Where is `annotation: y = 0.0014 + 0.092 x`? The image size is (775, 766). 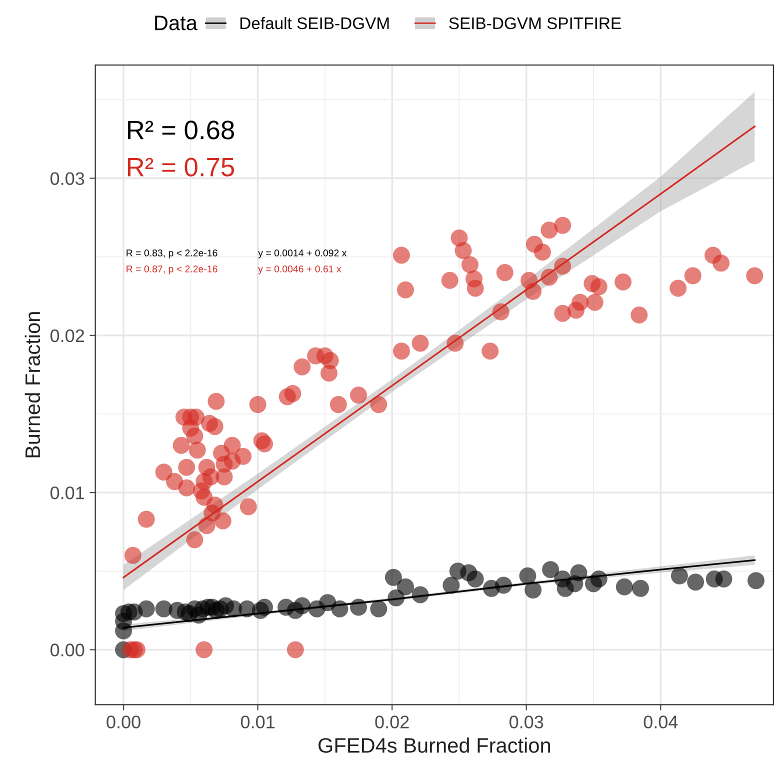
annotation: y = 0.0014 + 0.092 x is located at coordinates (302, 254).